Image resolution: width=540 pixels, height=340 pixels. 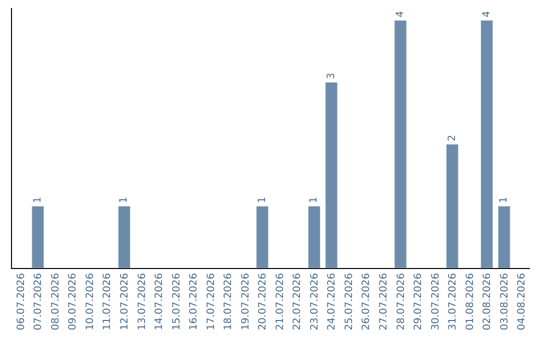 What do you see at coordinates (488, 301) in the screenshot?
I see `x-tick-label: 02.08.2026` at bounding box center [488, 301].